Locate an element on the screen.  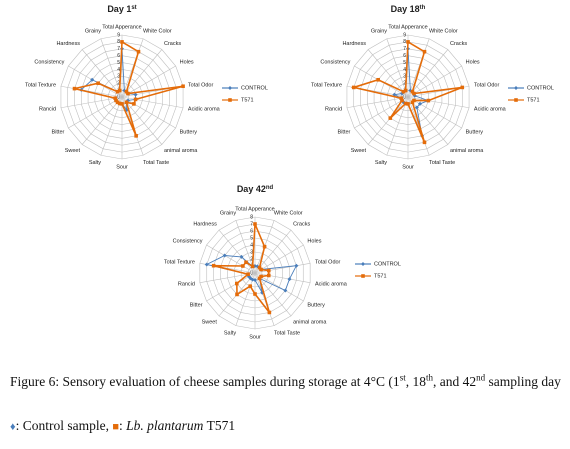
category-label: Acidic aroma is located at coordinates (490, 110).